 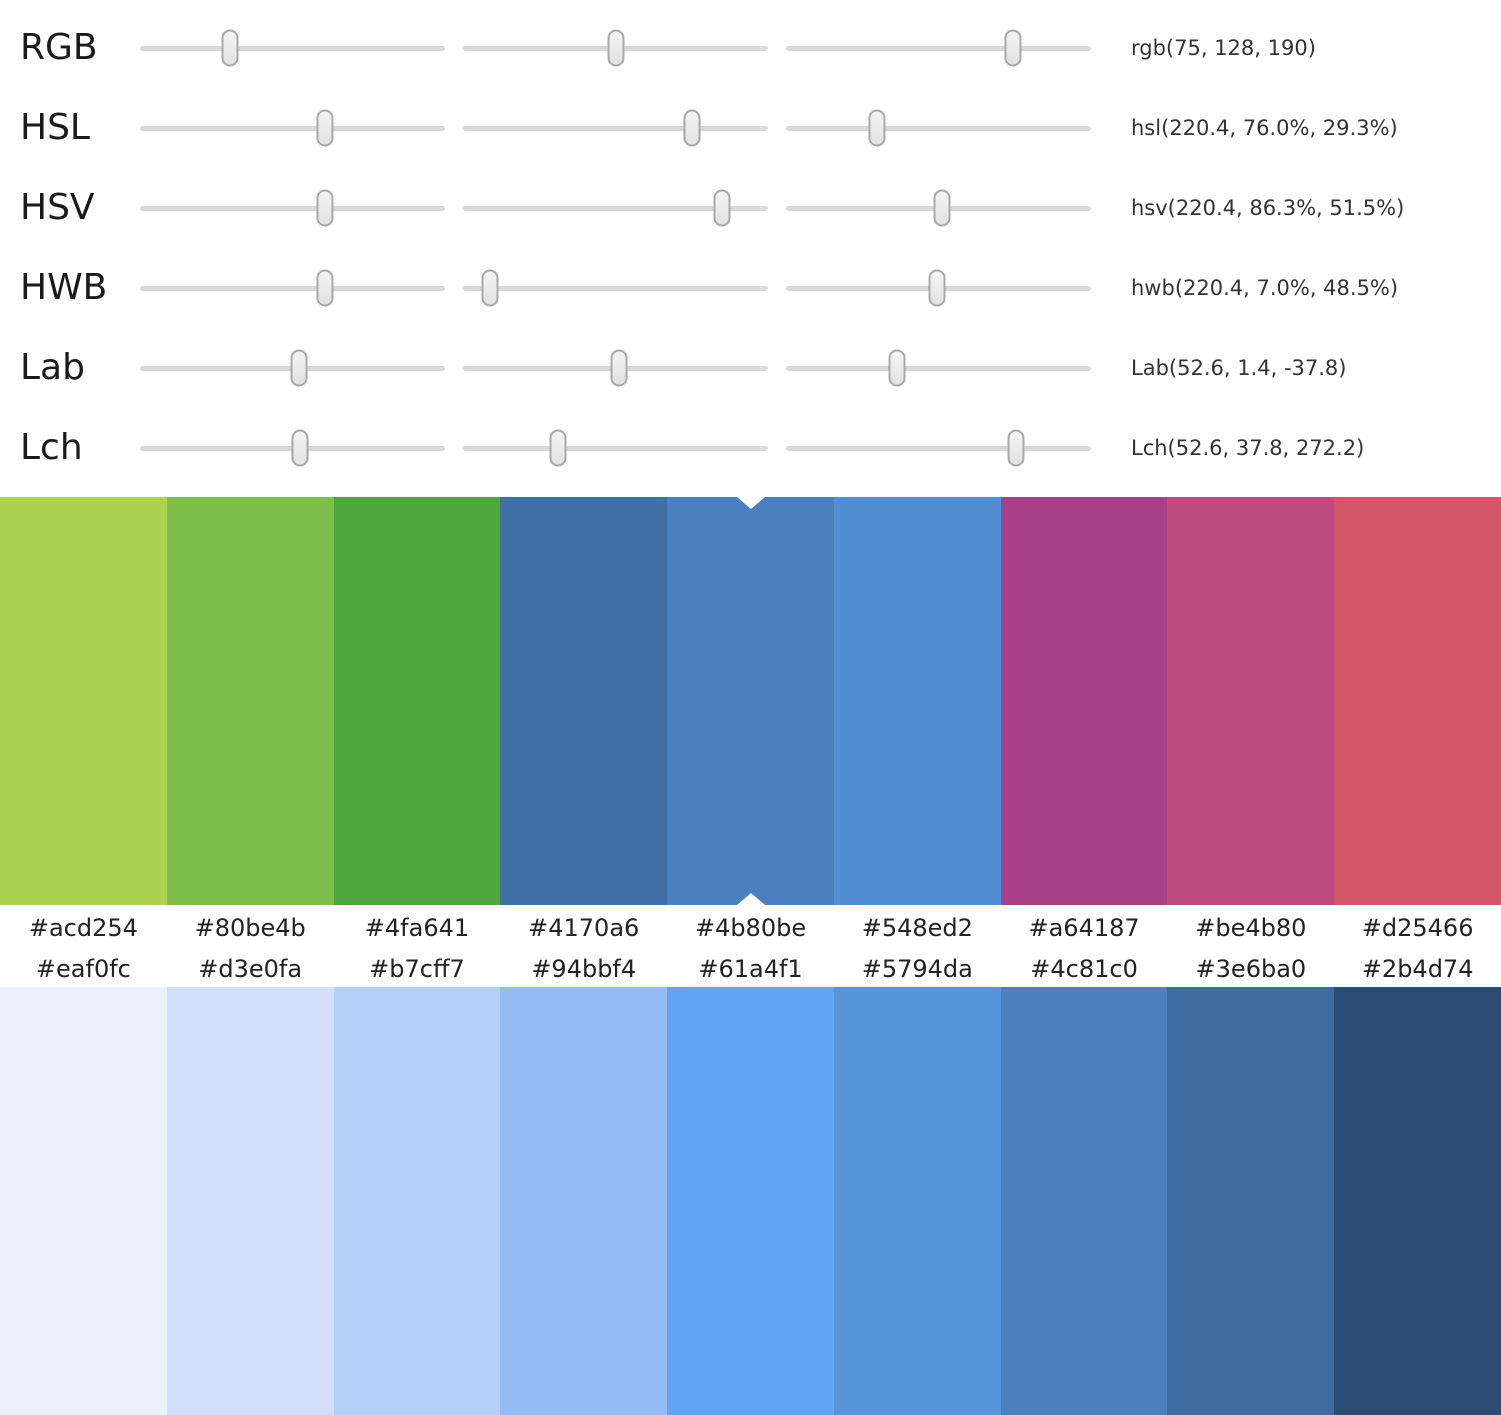 What do you see at coordinates (52, 367) in the screenshot?
I see `colorspace-label-lab: Lab` at bounding box center [52, 367].